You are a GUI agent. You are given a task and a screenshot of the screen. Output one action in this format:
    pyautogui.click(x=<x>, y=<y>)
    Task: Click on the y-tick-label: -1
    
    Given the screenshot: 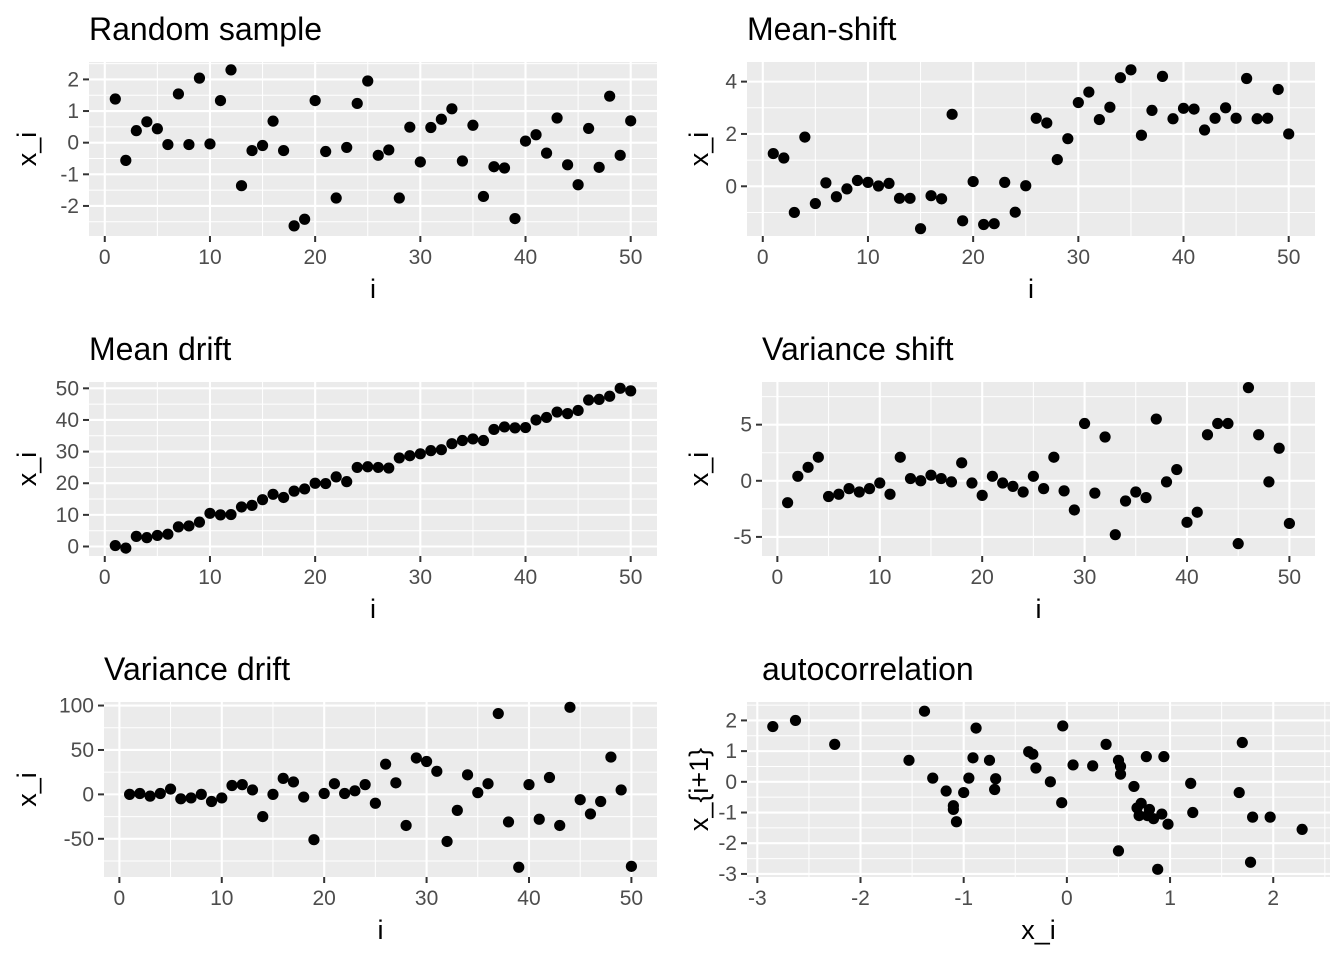 What is the action you would take?
    pyautogui.click(x=69, y=174)
    